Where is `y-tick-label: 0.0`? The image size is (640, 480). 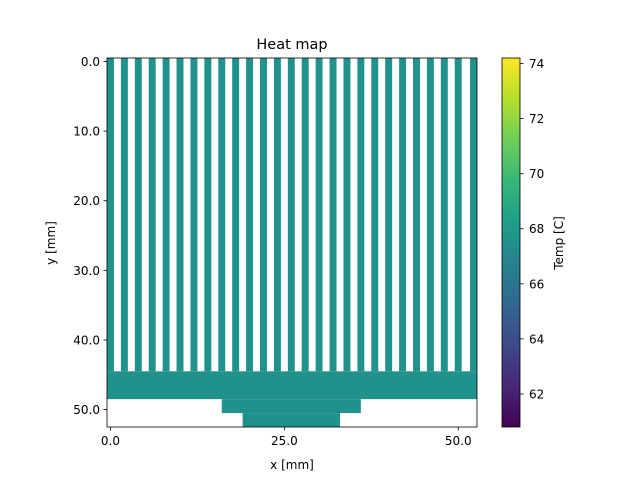
y-tick-label: 0.0 is located at coordinates (90, 62).